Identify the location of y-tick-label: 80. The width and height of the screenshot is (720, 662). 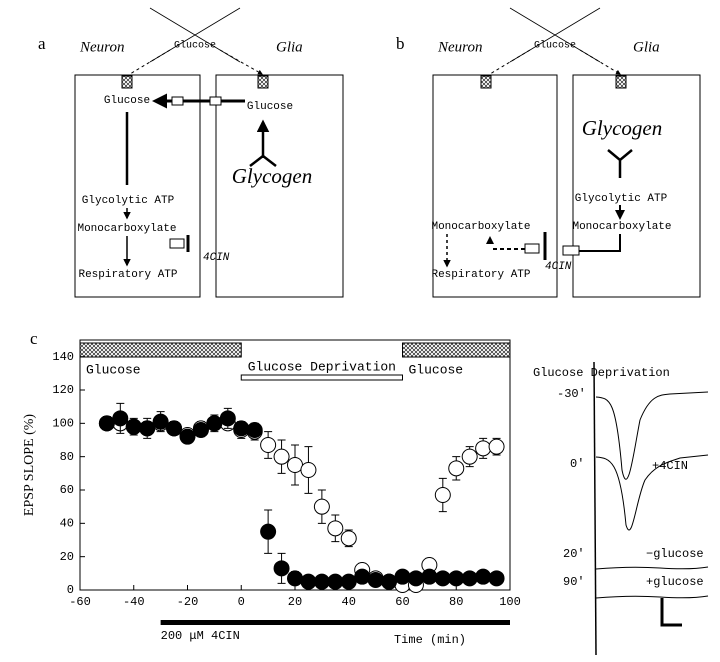
(67, 457).